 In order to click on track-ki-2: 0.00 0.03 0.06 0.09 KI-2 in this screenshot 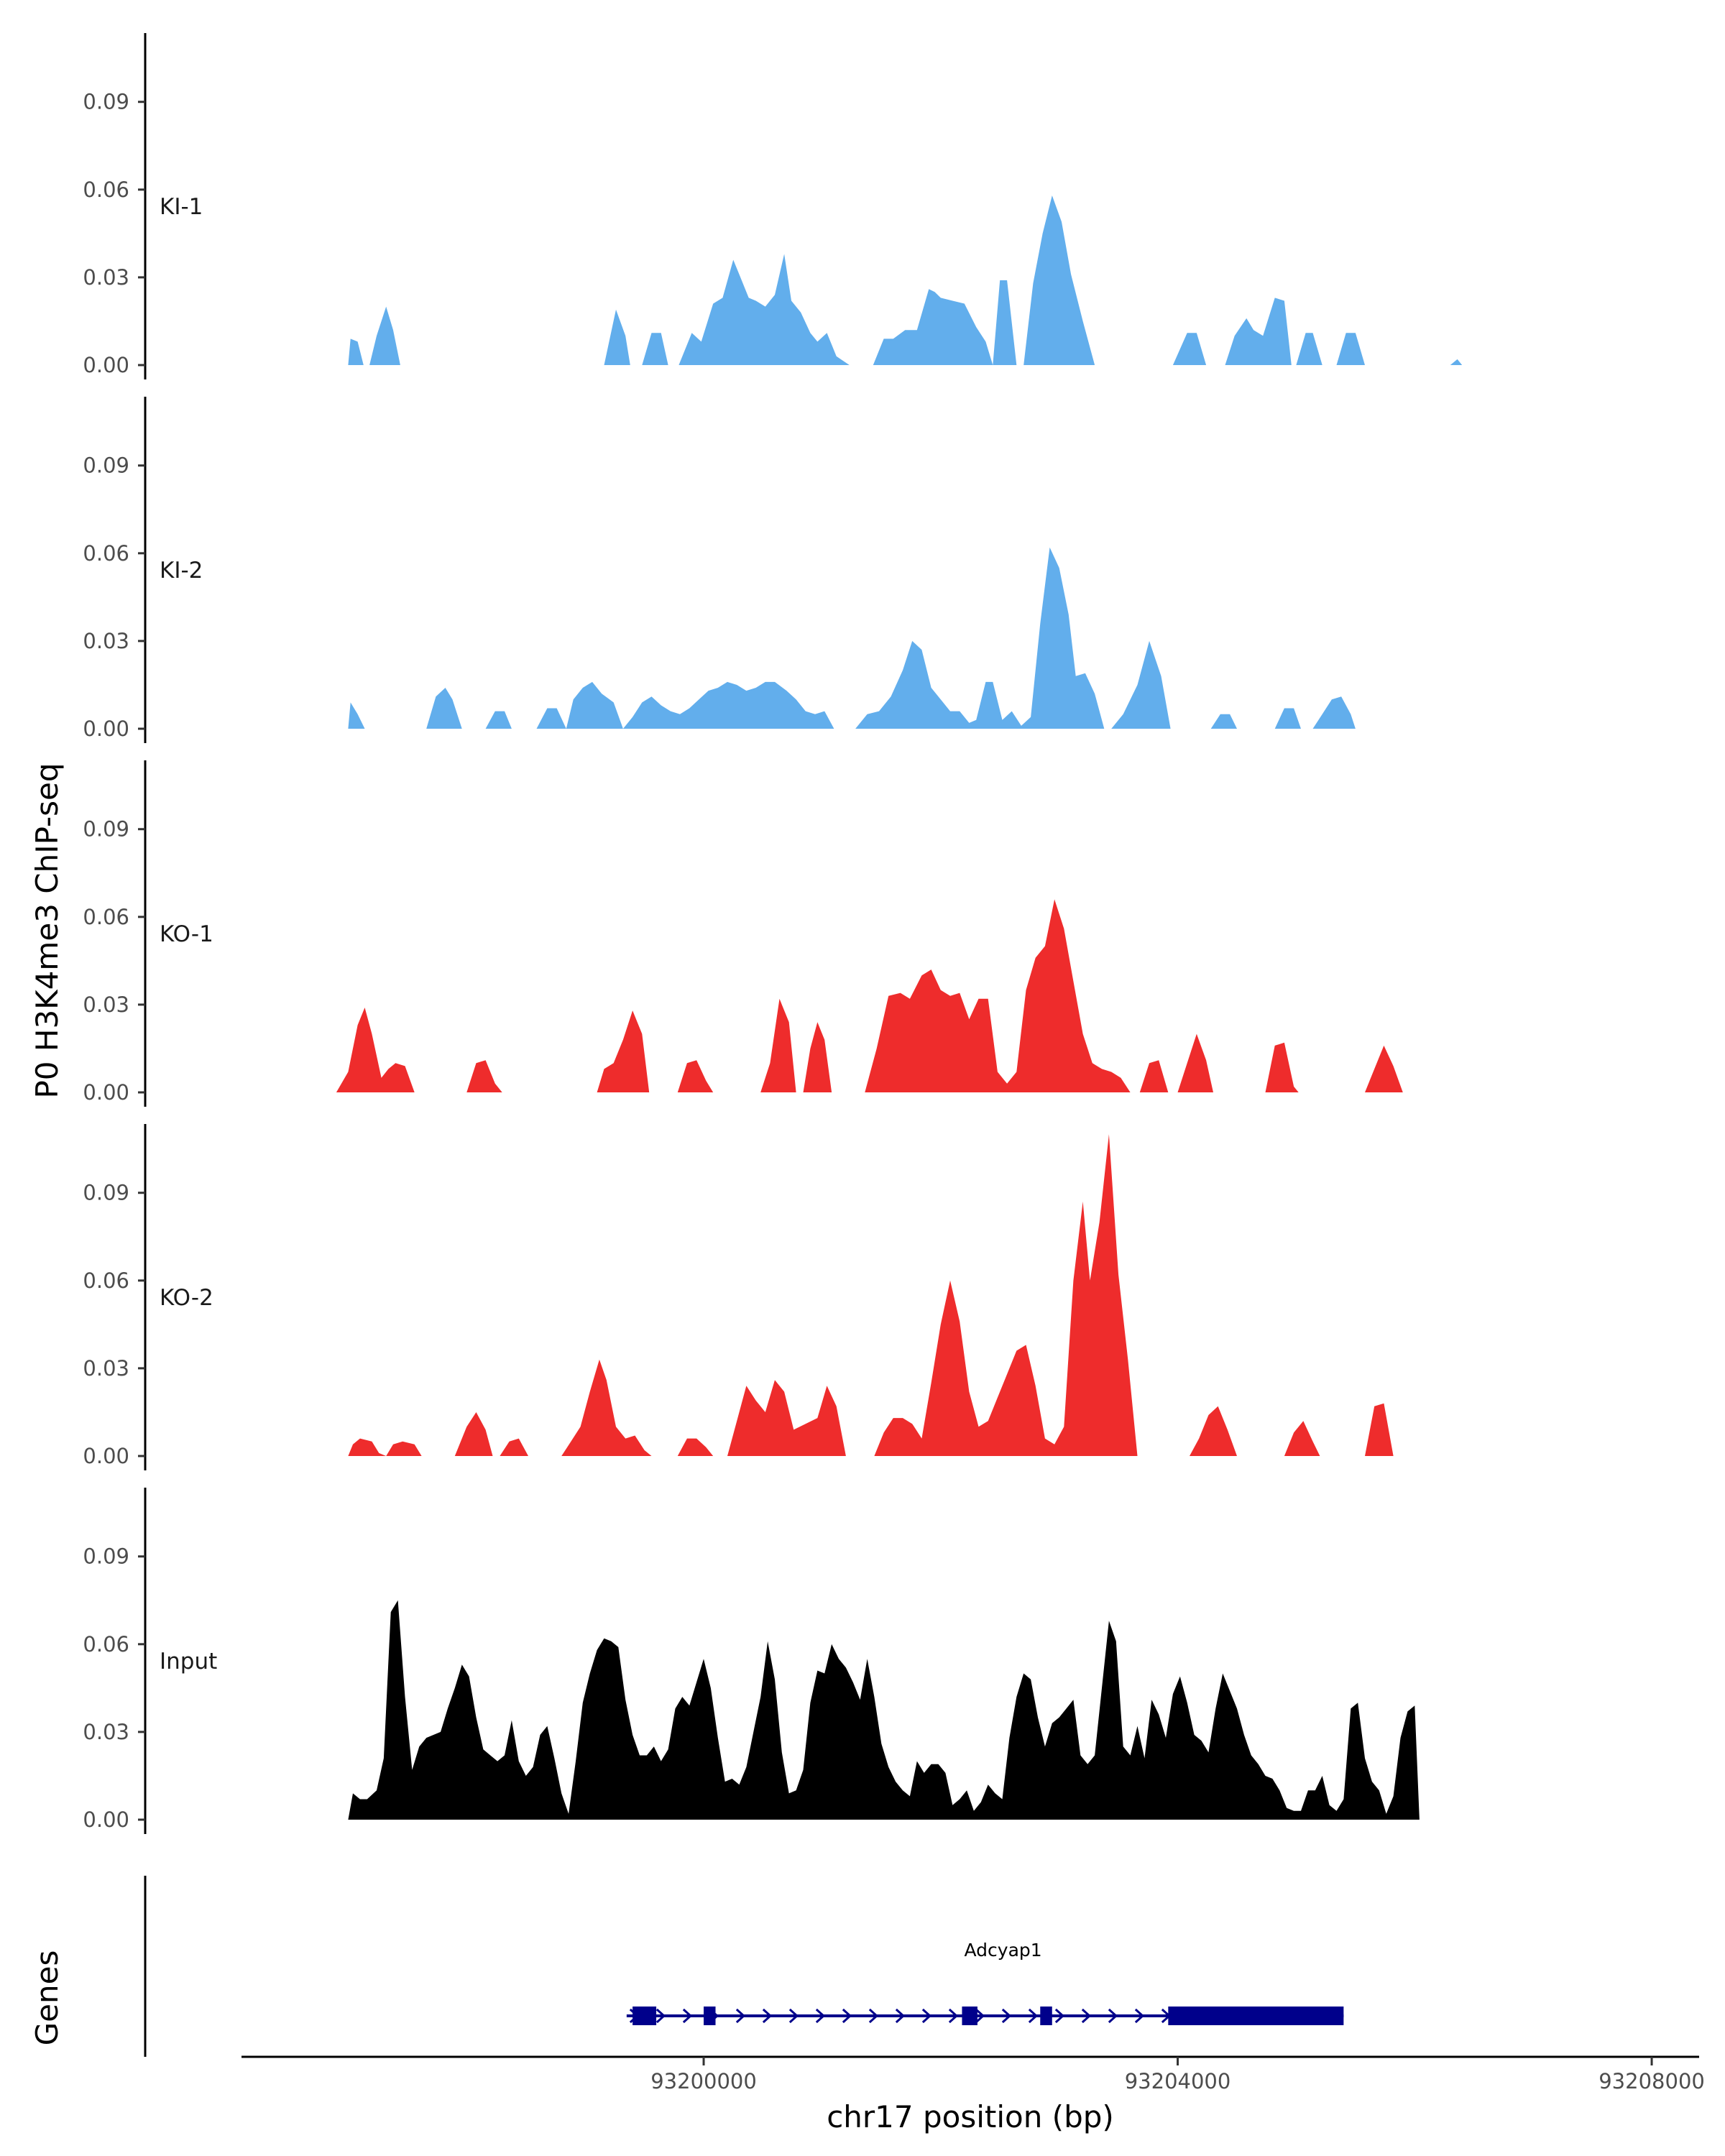, I will do `click(719, 570)`.